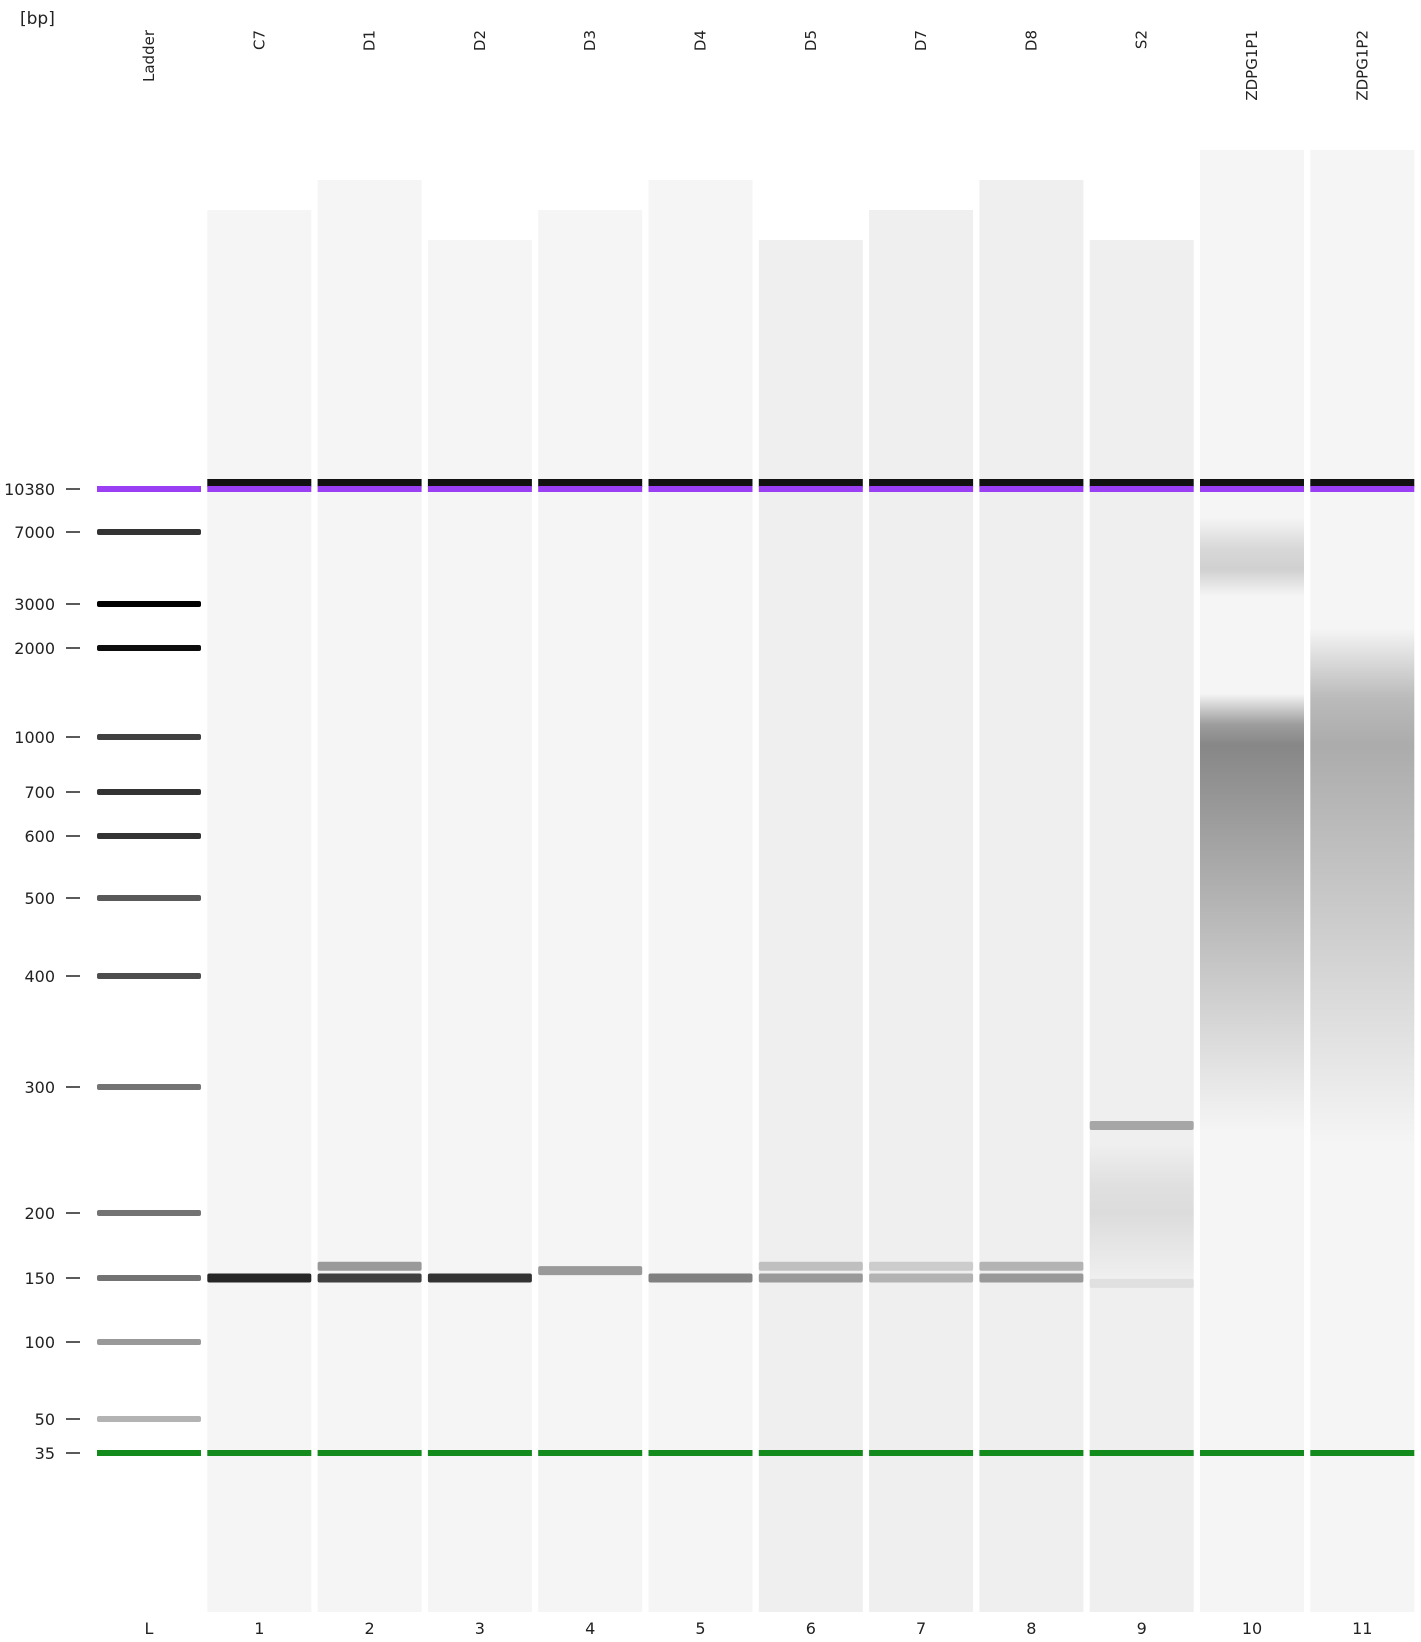  I want to click on lane-background-L, so click(149, 1026).